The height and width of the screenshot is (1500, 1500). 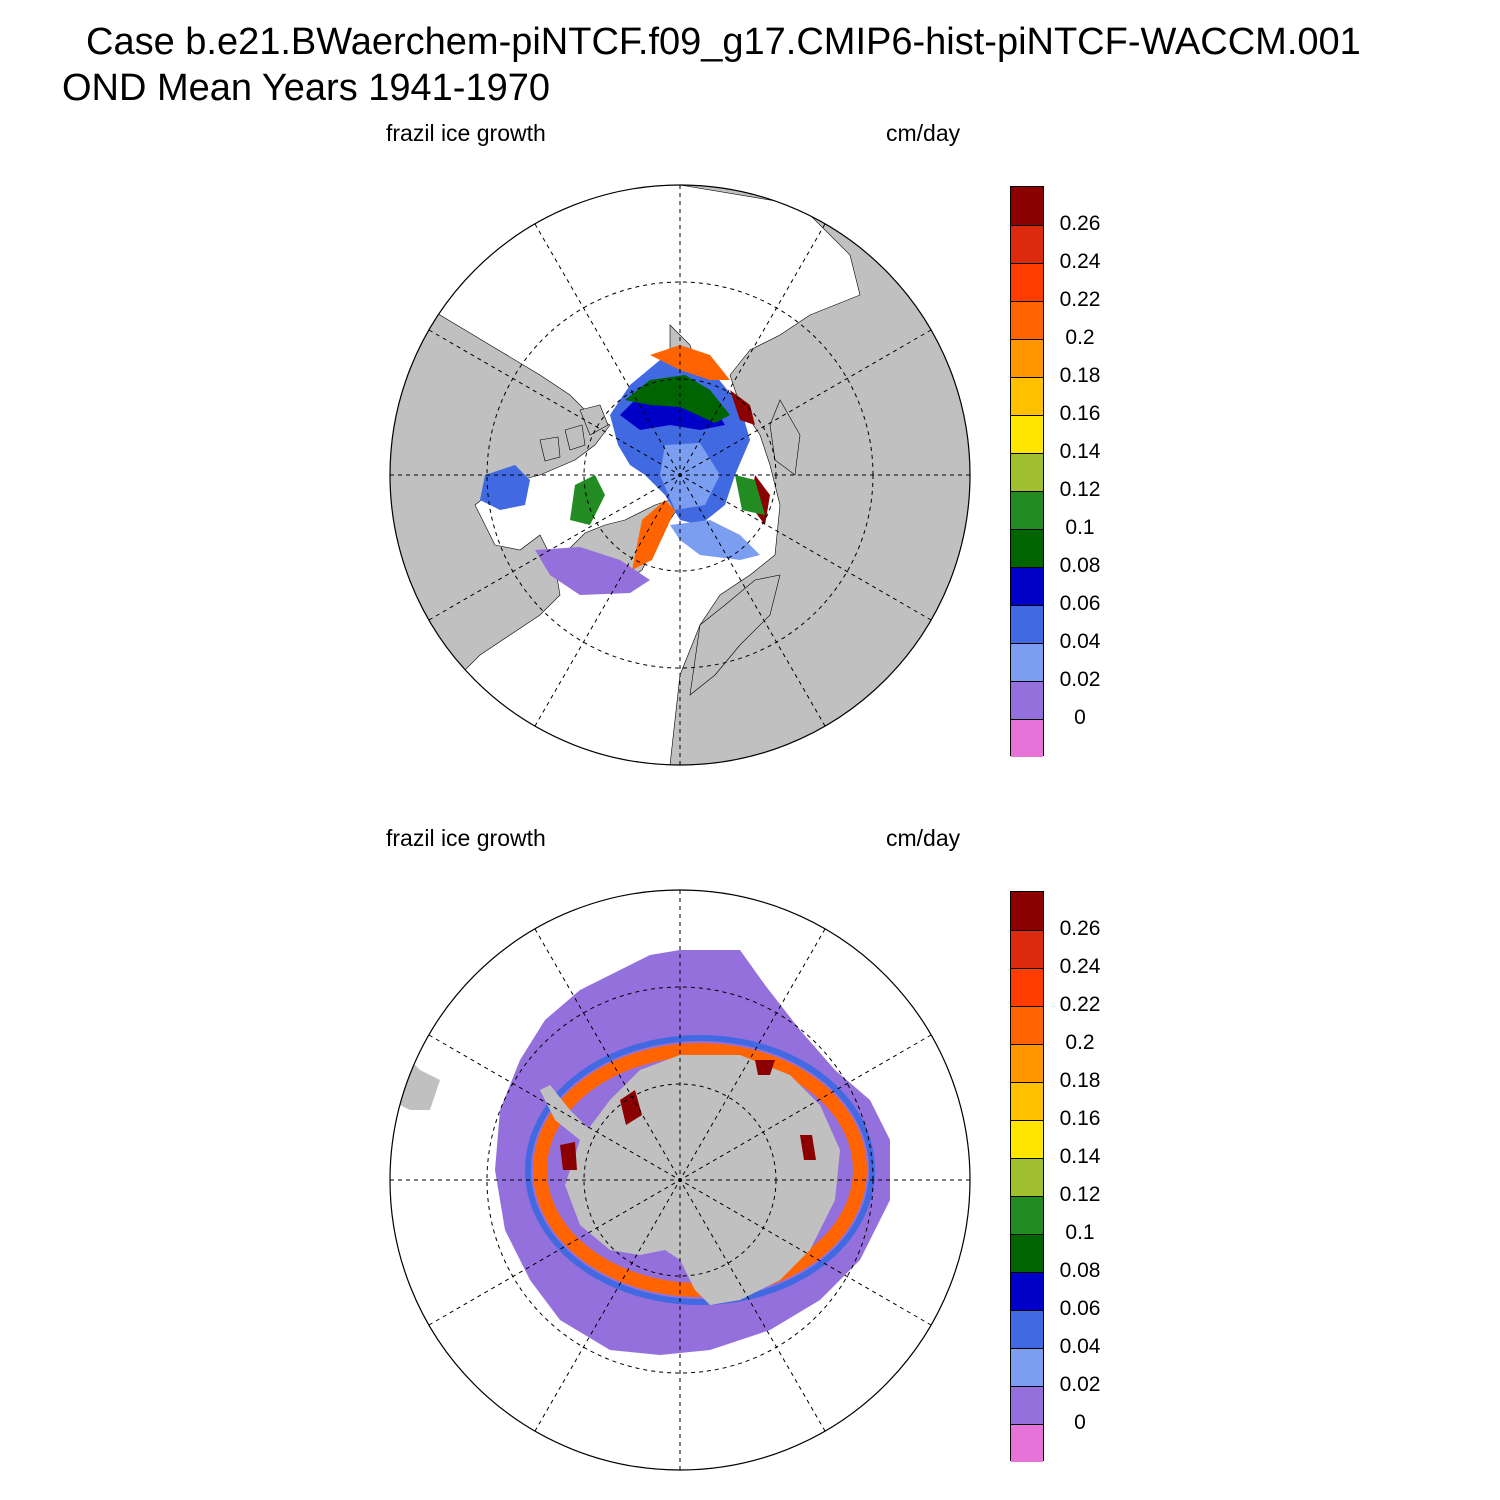 I want to click on arctic-ice-red-edge1, so click(x=742, y=407).